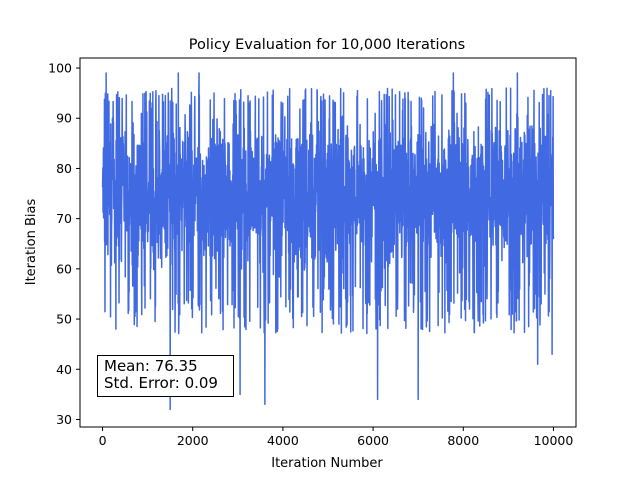 This screenshot has width=640, height=480. Describe the element at coordinates (554, 440) in the screenshot. I see `x-tick-label: 10000` at that location.